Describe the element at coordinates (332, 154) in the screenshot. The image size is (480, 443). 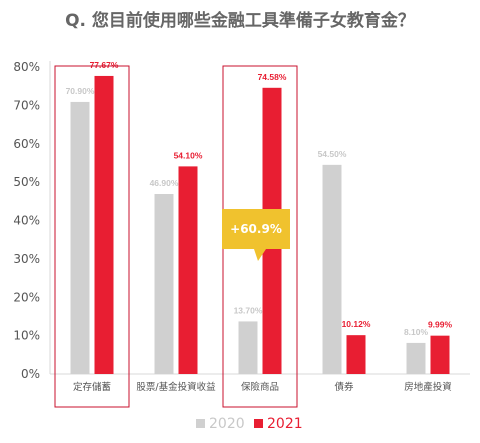
I see `data-label-2020: 54.50%` at that location.